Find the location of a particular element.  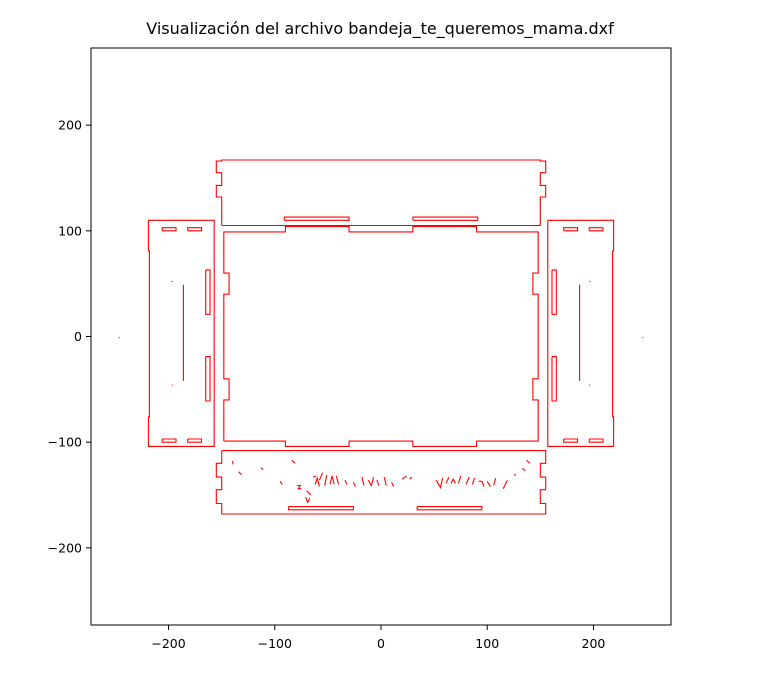

series-path-left-flap-notch-upper is located at coordinates (208, 292).